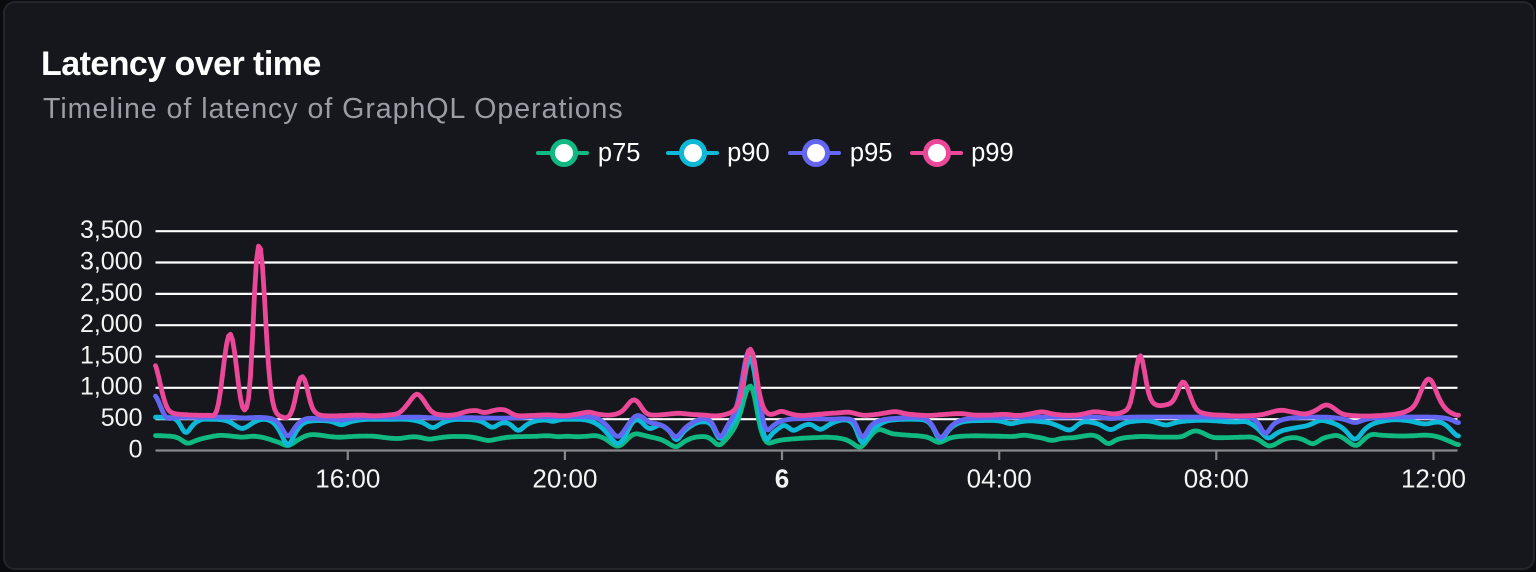 This screenshot has width=1536, height=572. Describe the element at coordinates (347, 478) in the screenshot. I see `svg-text: 16:00` at that location.